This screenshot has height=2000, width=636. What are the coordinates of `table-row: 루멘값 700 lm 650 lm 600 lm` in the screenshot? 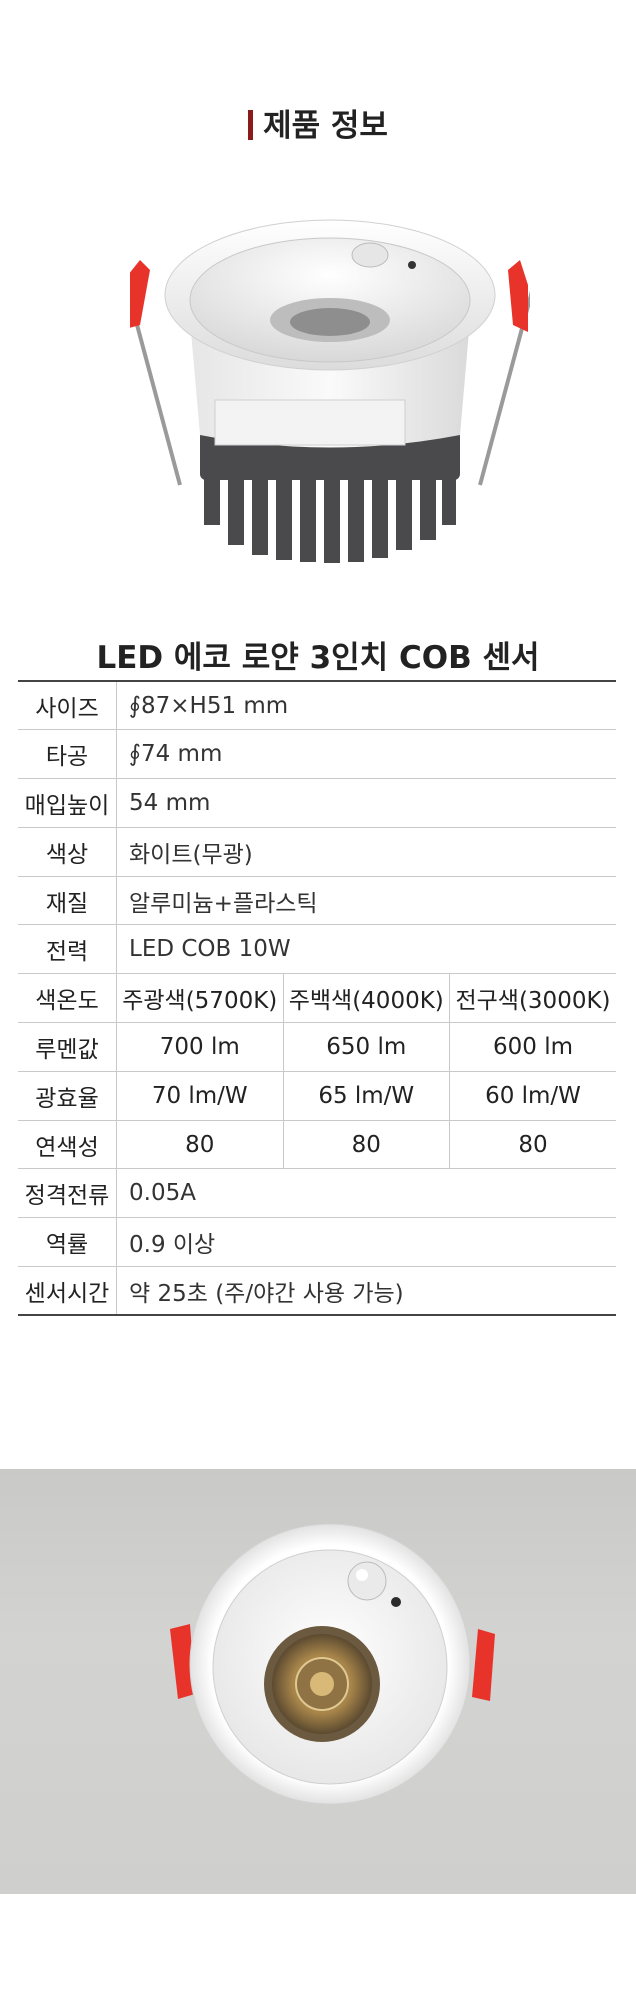 It's located at (317, 1047).